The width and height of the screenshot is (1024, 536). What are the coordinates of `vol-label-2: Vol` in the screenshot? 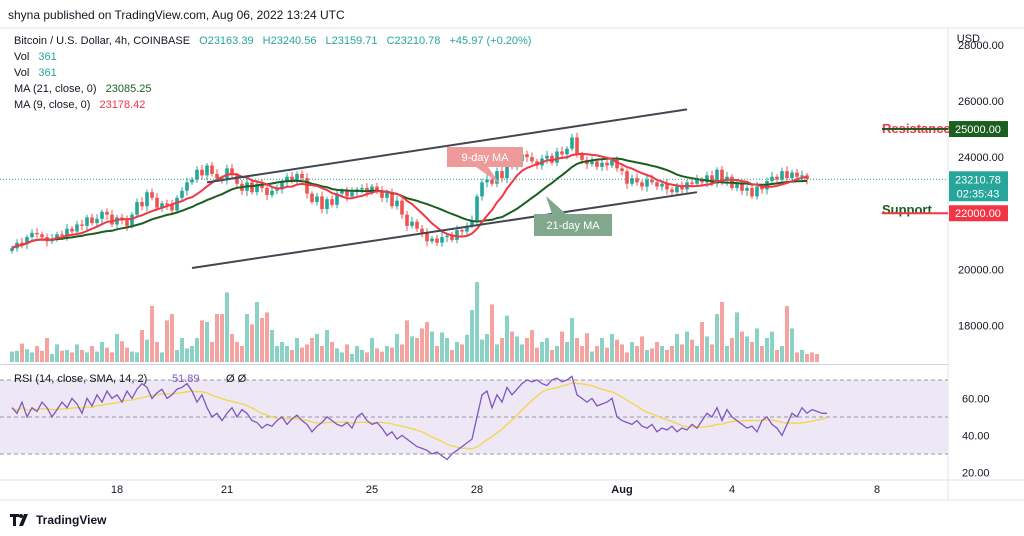 It's located at (22, 73).